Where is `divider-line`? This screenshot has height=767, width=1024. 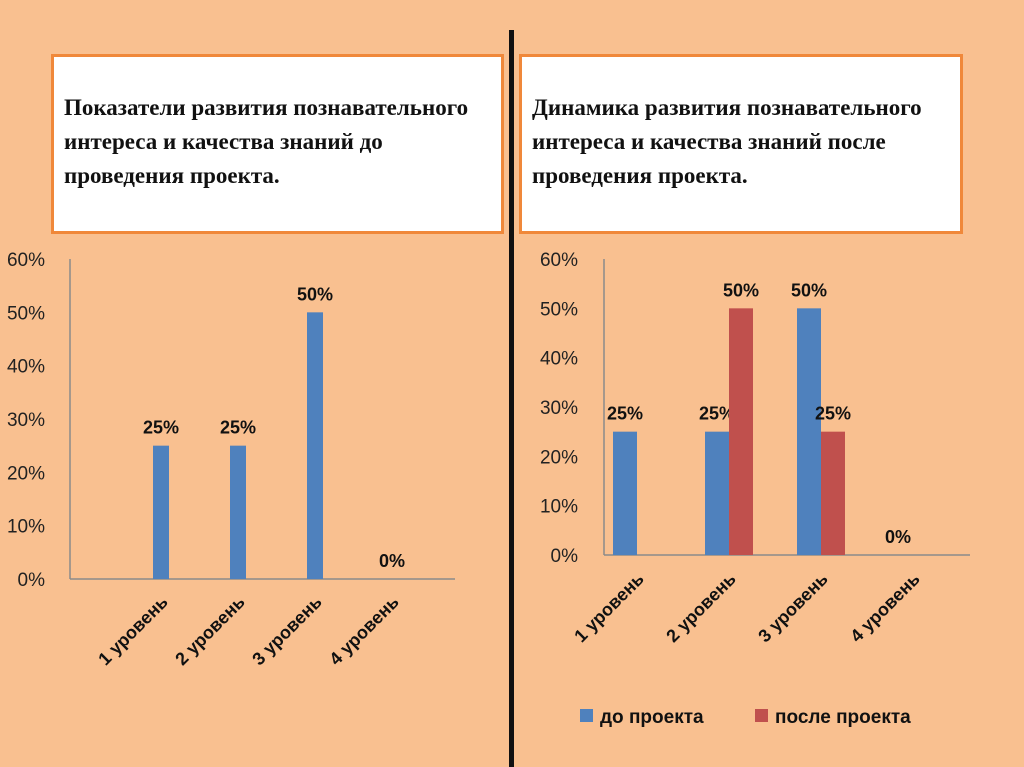
divider-line is located at coordinates (511, 398).